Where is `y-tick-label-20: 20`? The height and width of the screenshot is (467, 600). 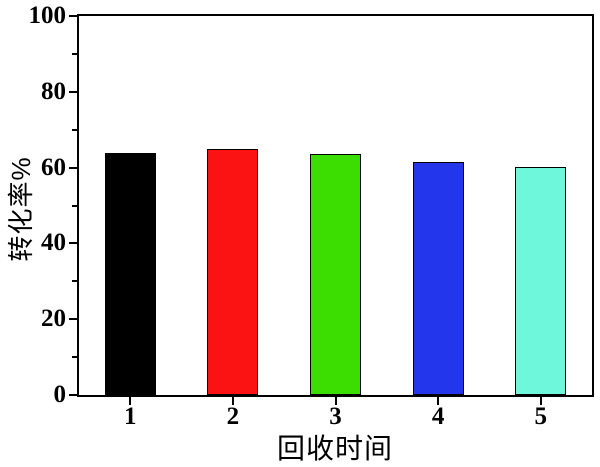
y-tick-label-20: 20 is located at coordinates (53, 319).